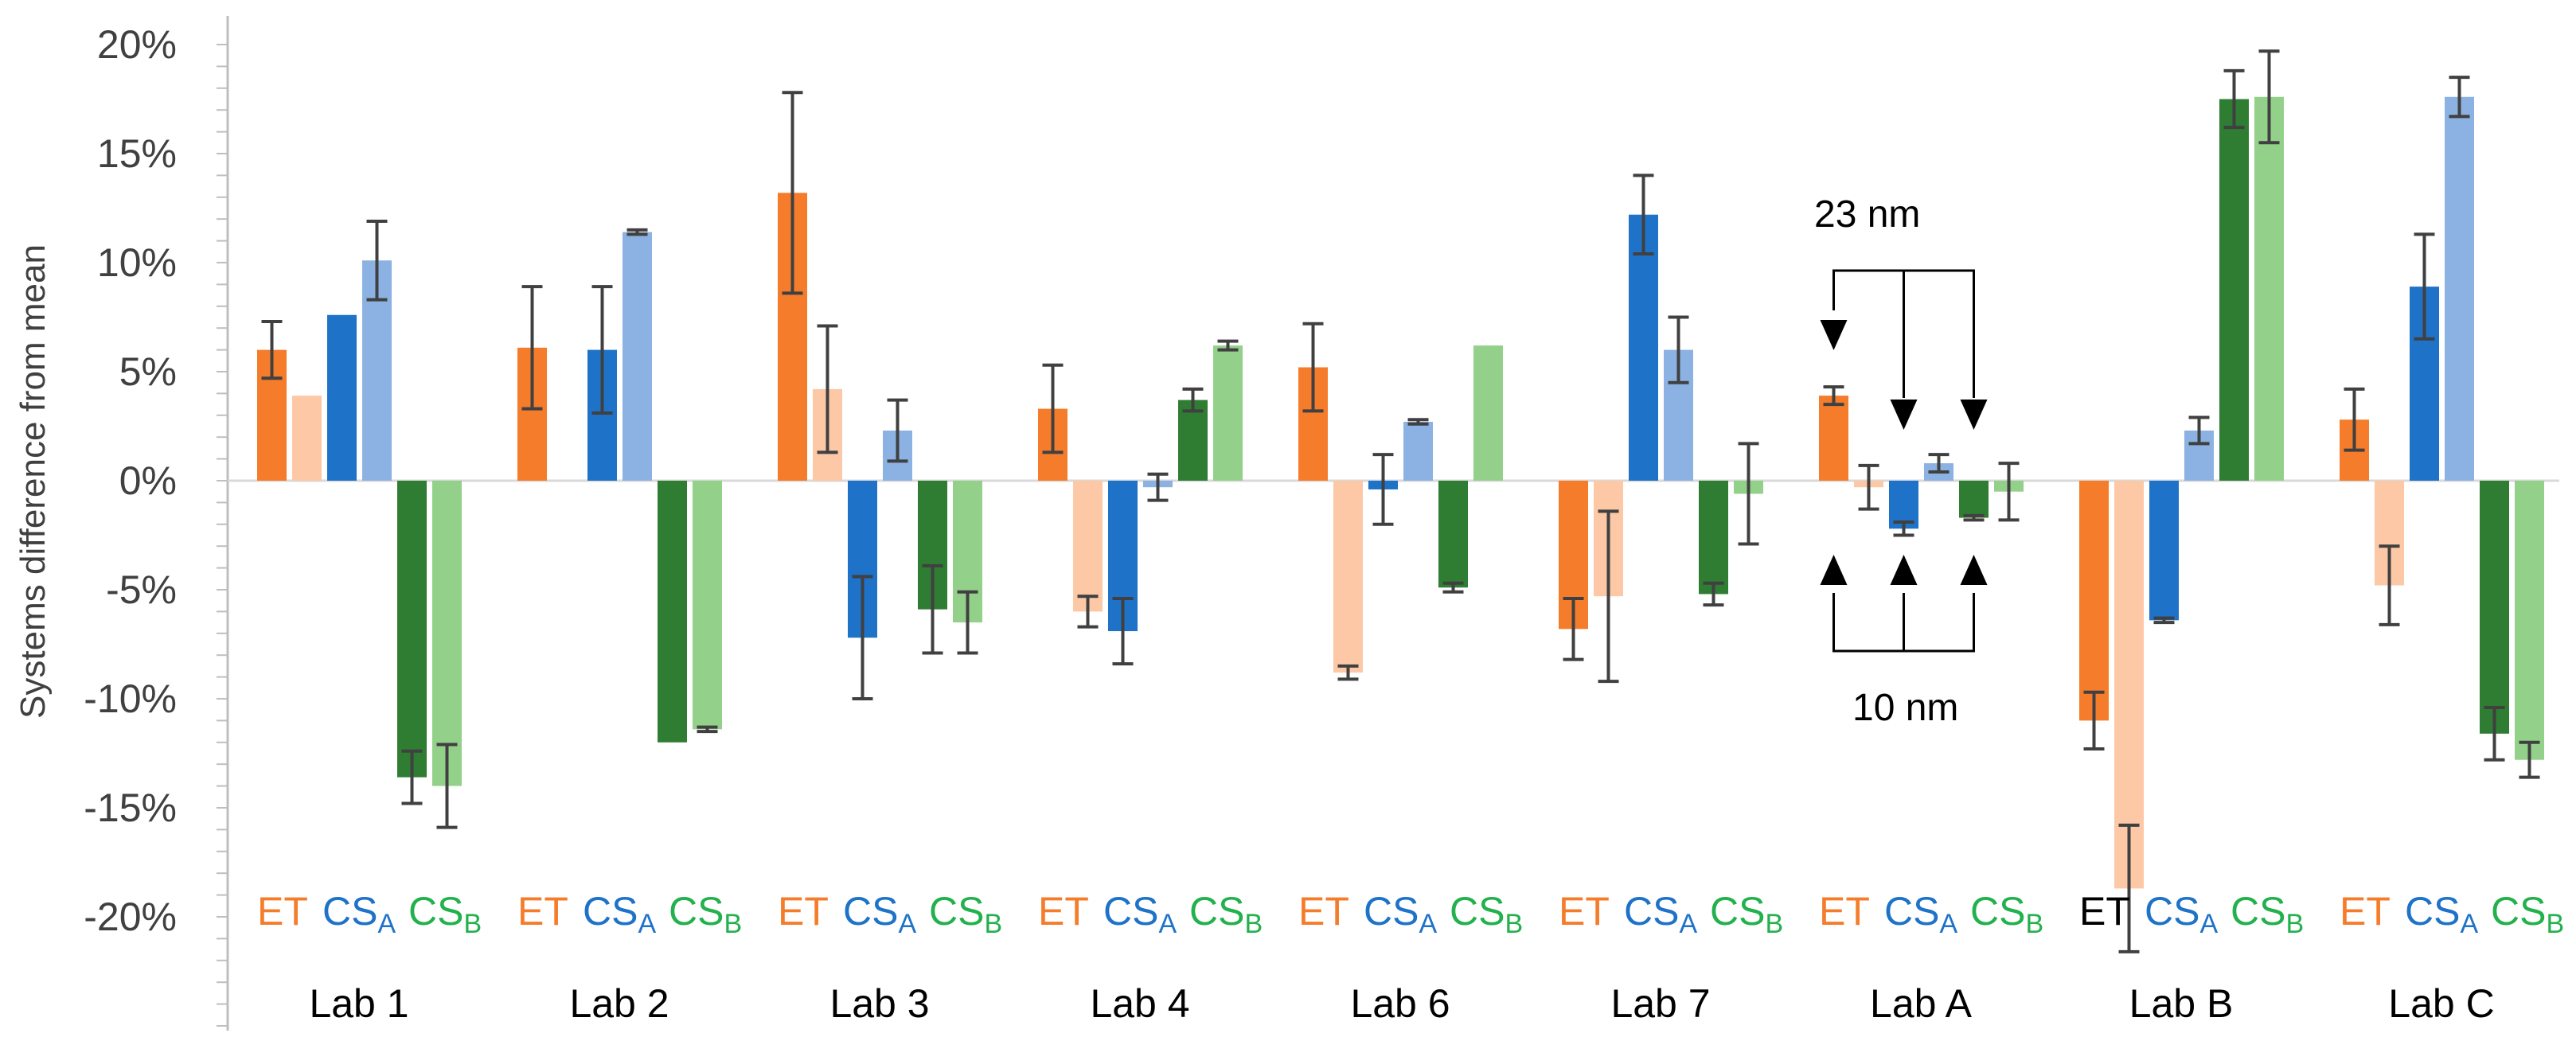  I want to click on category-label: Lab 2, so click(619, 1003).